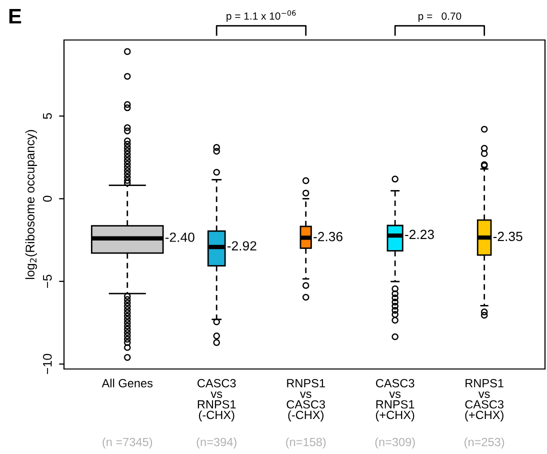 This screenshot has width=547, height=454. I want to click on y-tick-label: −5, so click(47, 281).